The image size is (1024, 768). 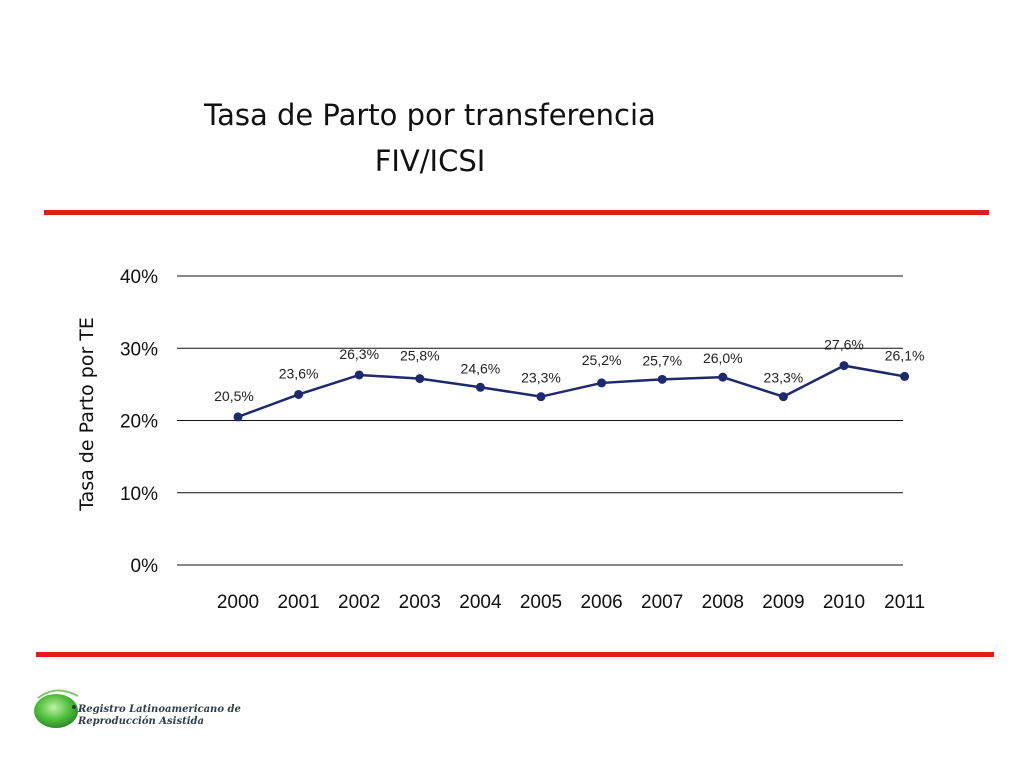 What do you see at coordinates (904, 602) in the screenshot?
I see `x-tick-label: 2011` at bounding box center [904, 602].